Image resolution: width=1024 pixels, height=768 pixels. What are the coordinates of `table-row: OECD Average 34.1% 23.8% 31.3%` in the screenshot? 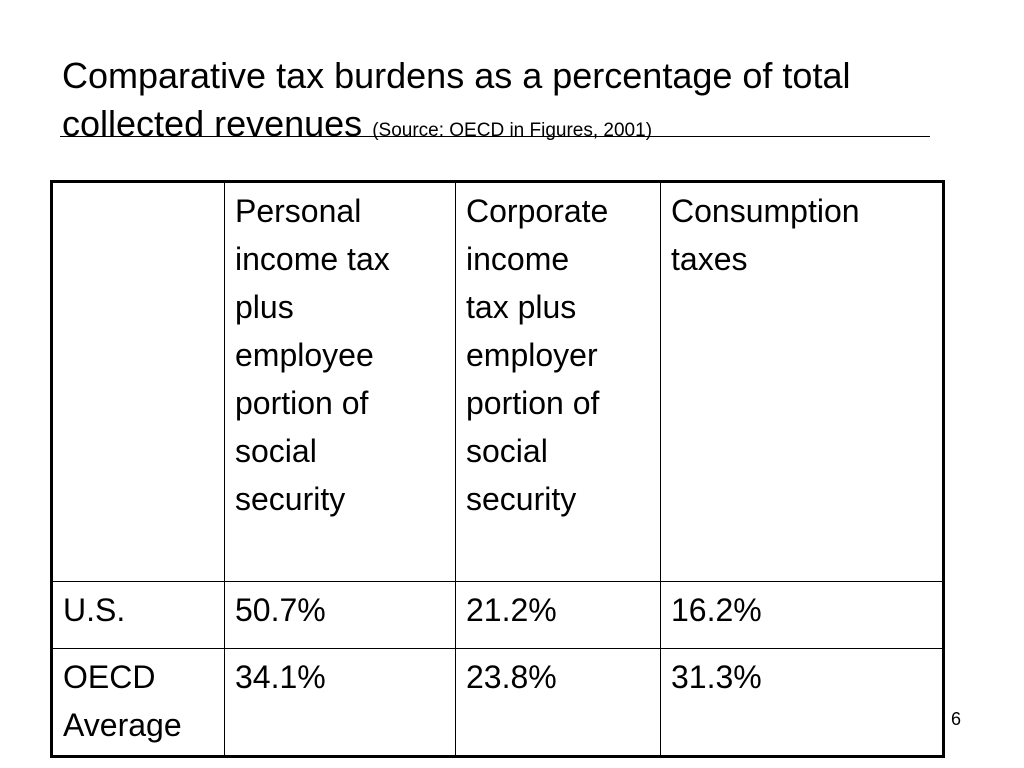 It's located at (497, 702).